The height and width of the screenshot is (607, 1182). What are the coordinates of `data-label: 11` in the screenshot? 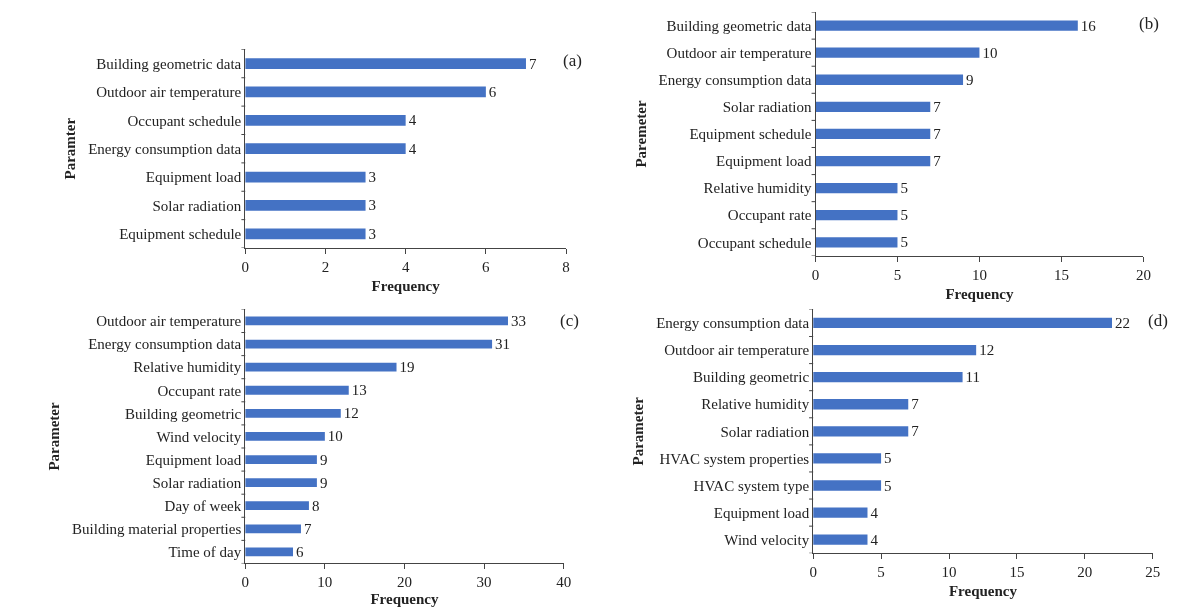 It's located at (973, 377).